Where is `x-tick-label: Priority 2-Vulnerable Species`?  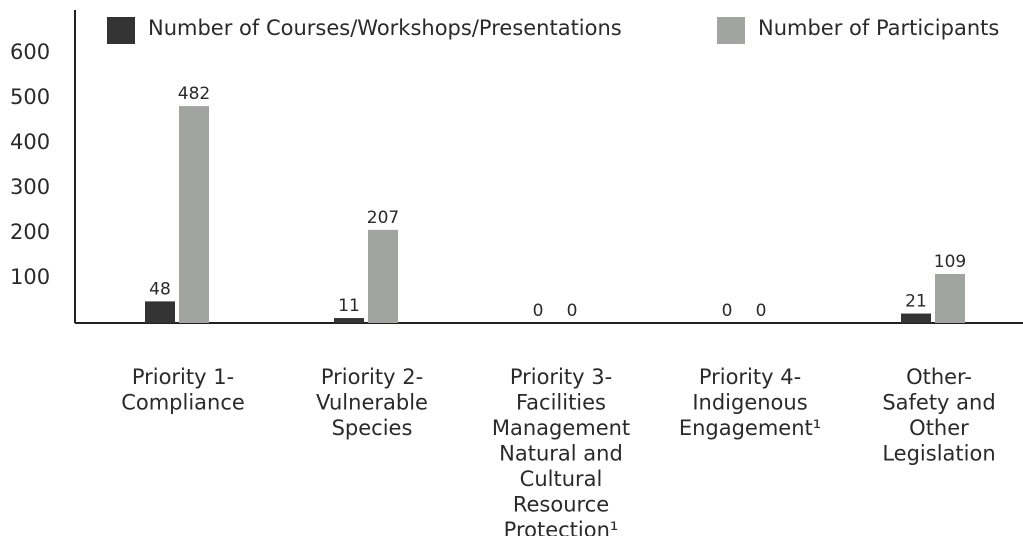
x-tick-label: Priority 2-Vulnerable Species is located at coordinates (372, 402).